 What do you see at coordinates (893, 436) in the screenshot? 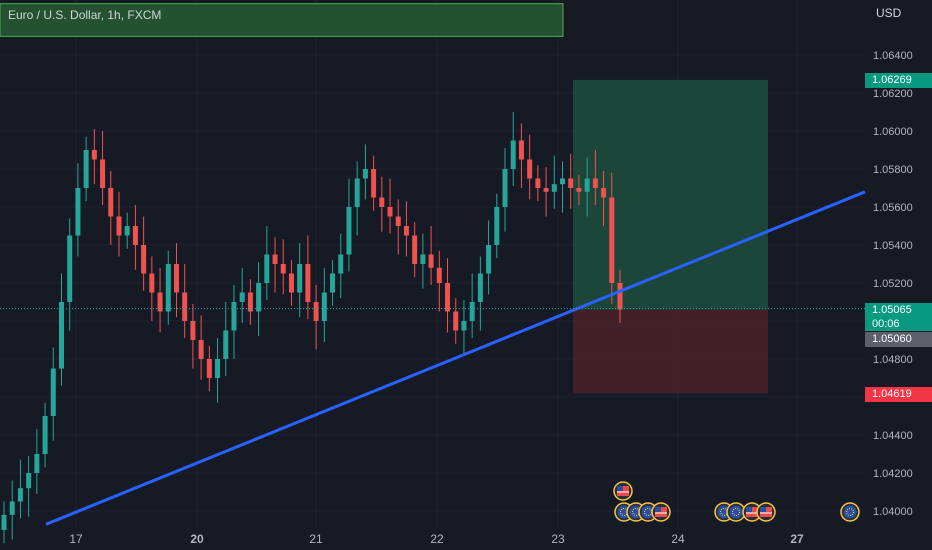
I see `price-tick-label: 1.04400` at bounding box center [893, 436].